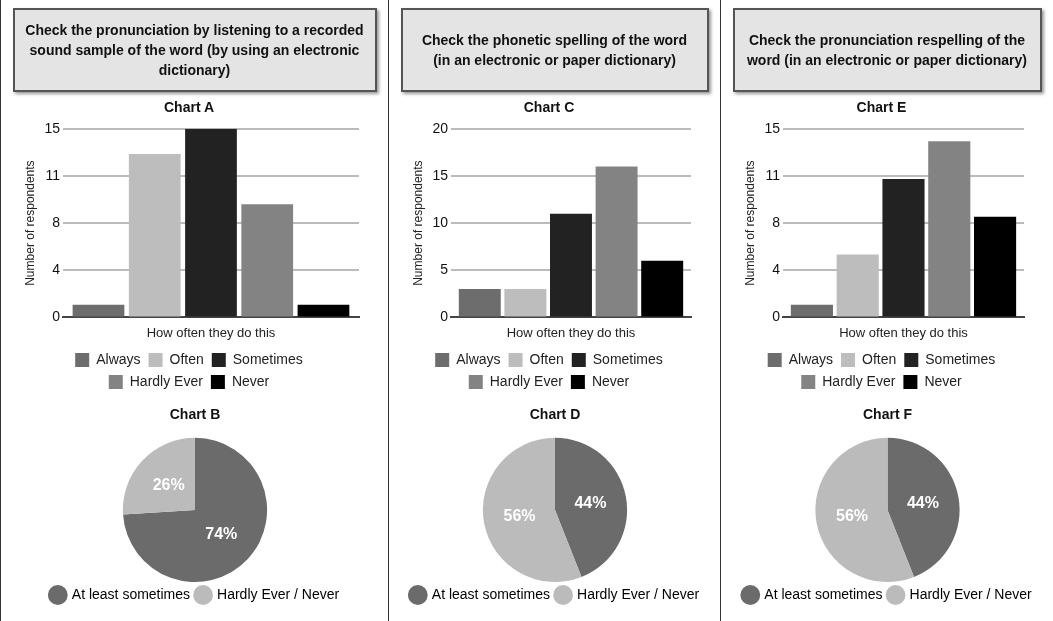  I want to click on data-label: 74%, so click(220, 533).